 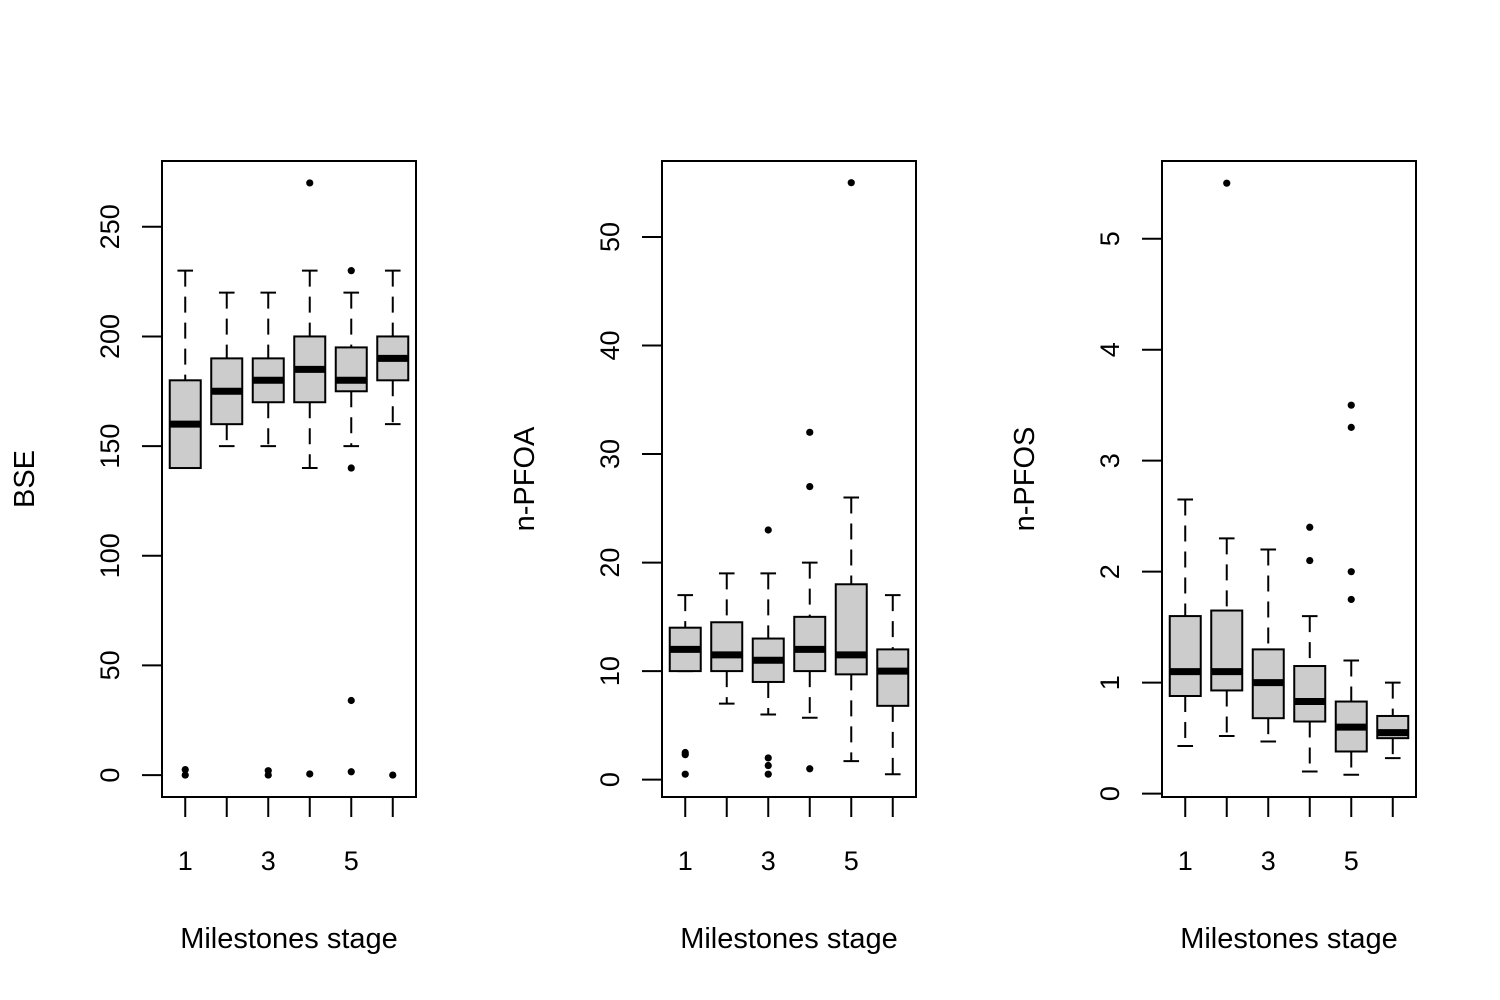 What do you see at coordinates (110, 336) in the screenshot?
I see `y-tick-label: 200` at bounding box center [110, 336].